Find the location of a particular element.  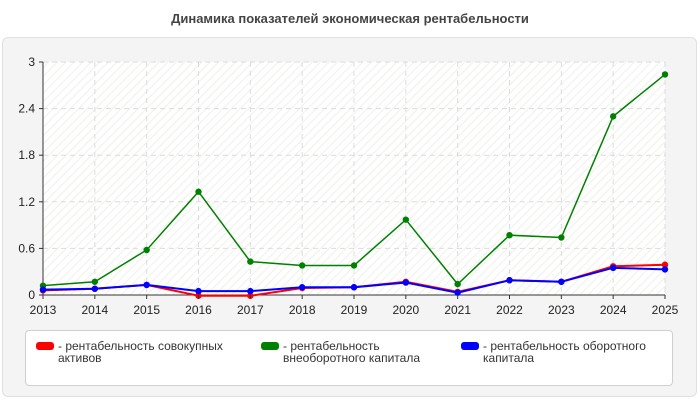

y-tick-label: 3 is located at coordinates (31, 62).